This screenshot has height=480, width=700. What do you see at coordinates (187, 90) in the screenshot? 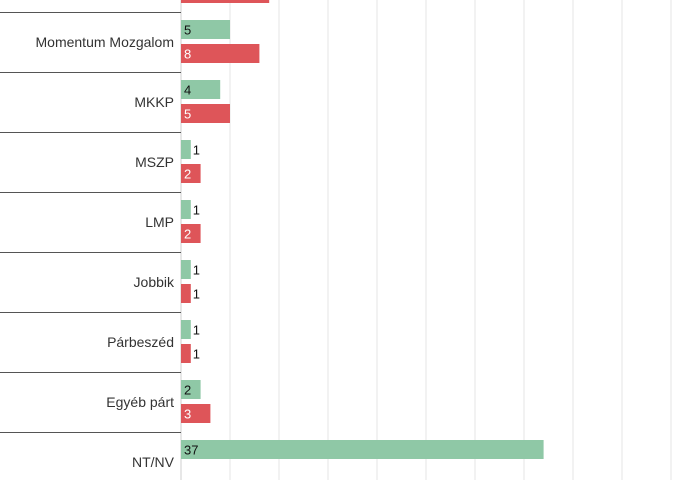
I see `data-label: 4` at bounding box center [187, 90].